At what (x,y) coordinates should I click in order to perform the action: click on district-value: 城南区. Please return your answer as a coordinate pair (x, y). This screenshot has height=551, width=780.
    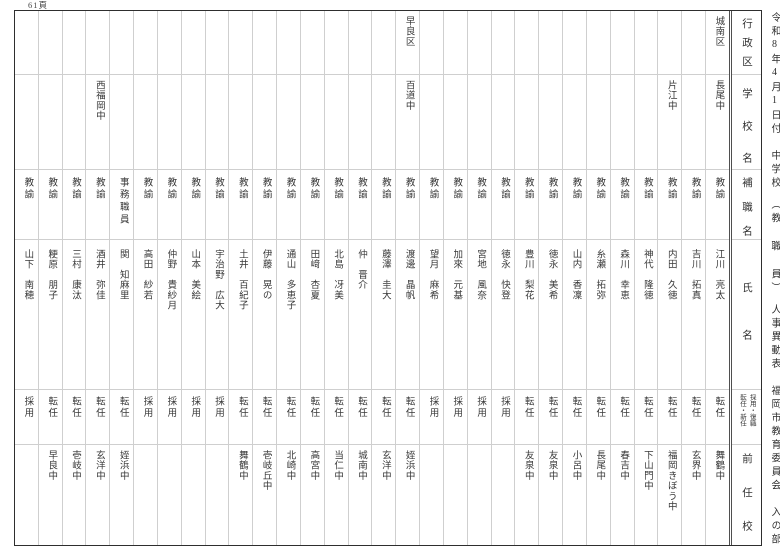
    Looking at the image, I should click on (718, 31).